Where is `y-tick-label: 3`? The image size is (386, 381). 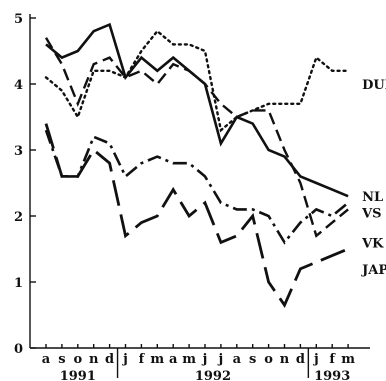
y-tick-label: 3 is located at coordinates (18, 151).